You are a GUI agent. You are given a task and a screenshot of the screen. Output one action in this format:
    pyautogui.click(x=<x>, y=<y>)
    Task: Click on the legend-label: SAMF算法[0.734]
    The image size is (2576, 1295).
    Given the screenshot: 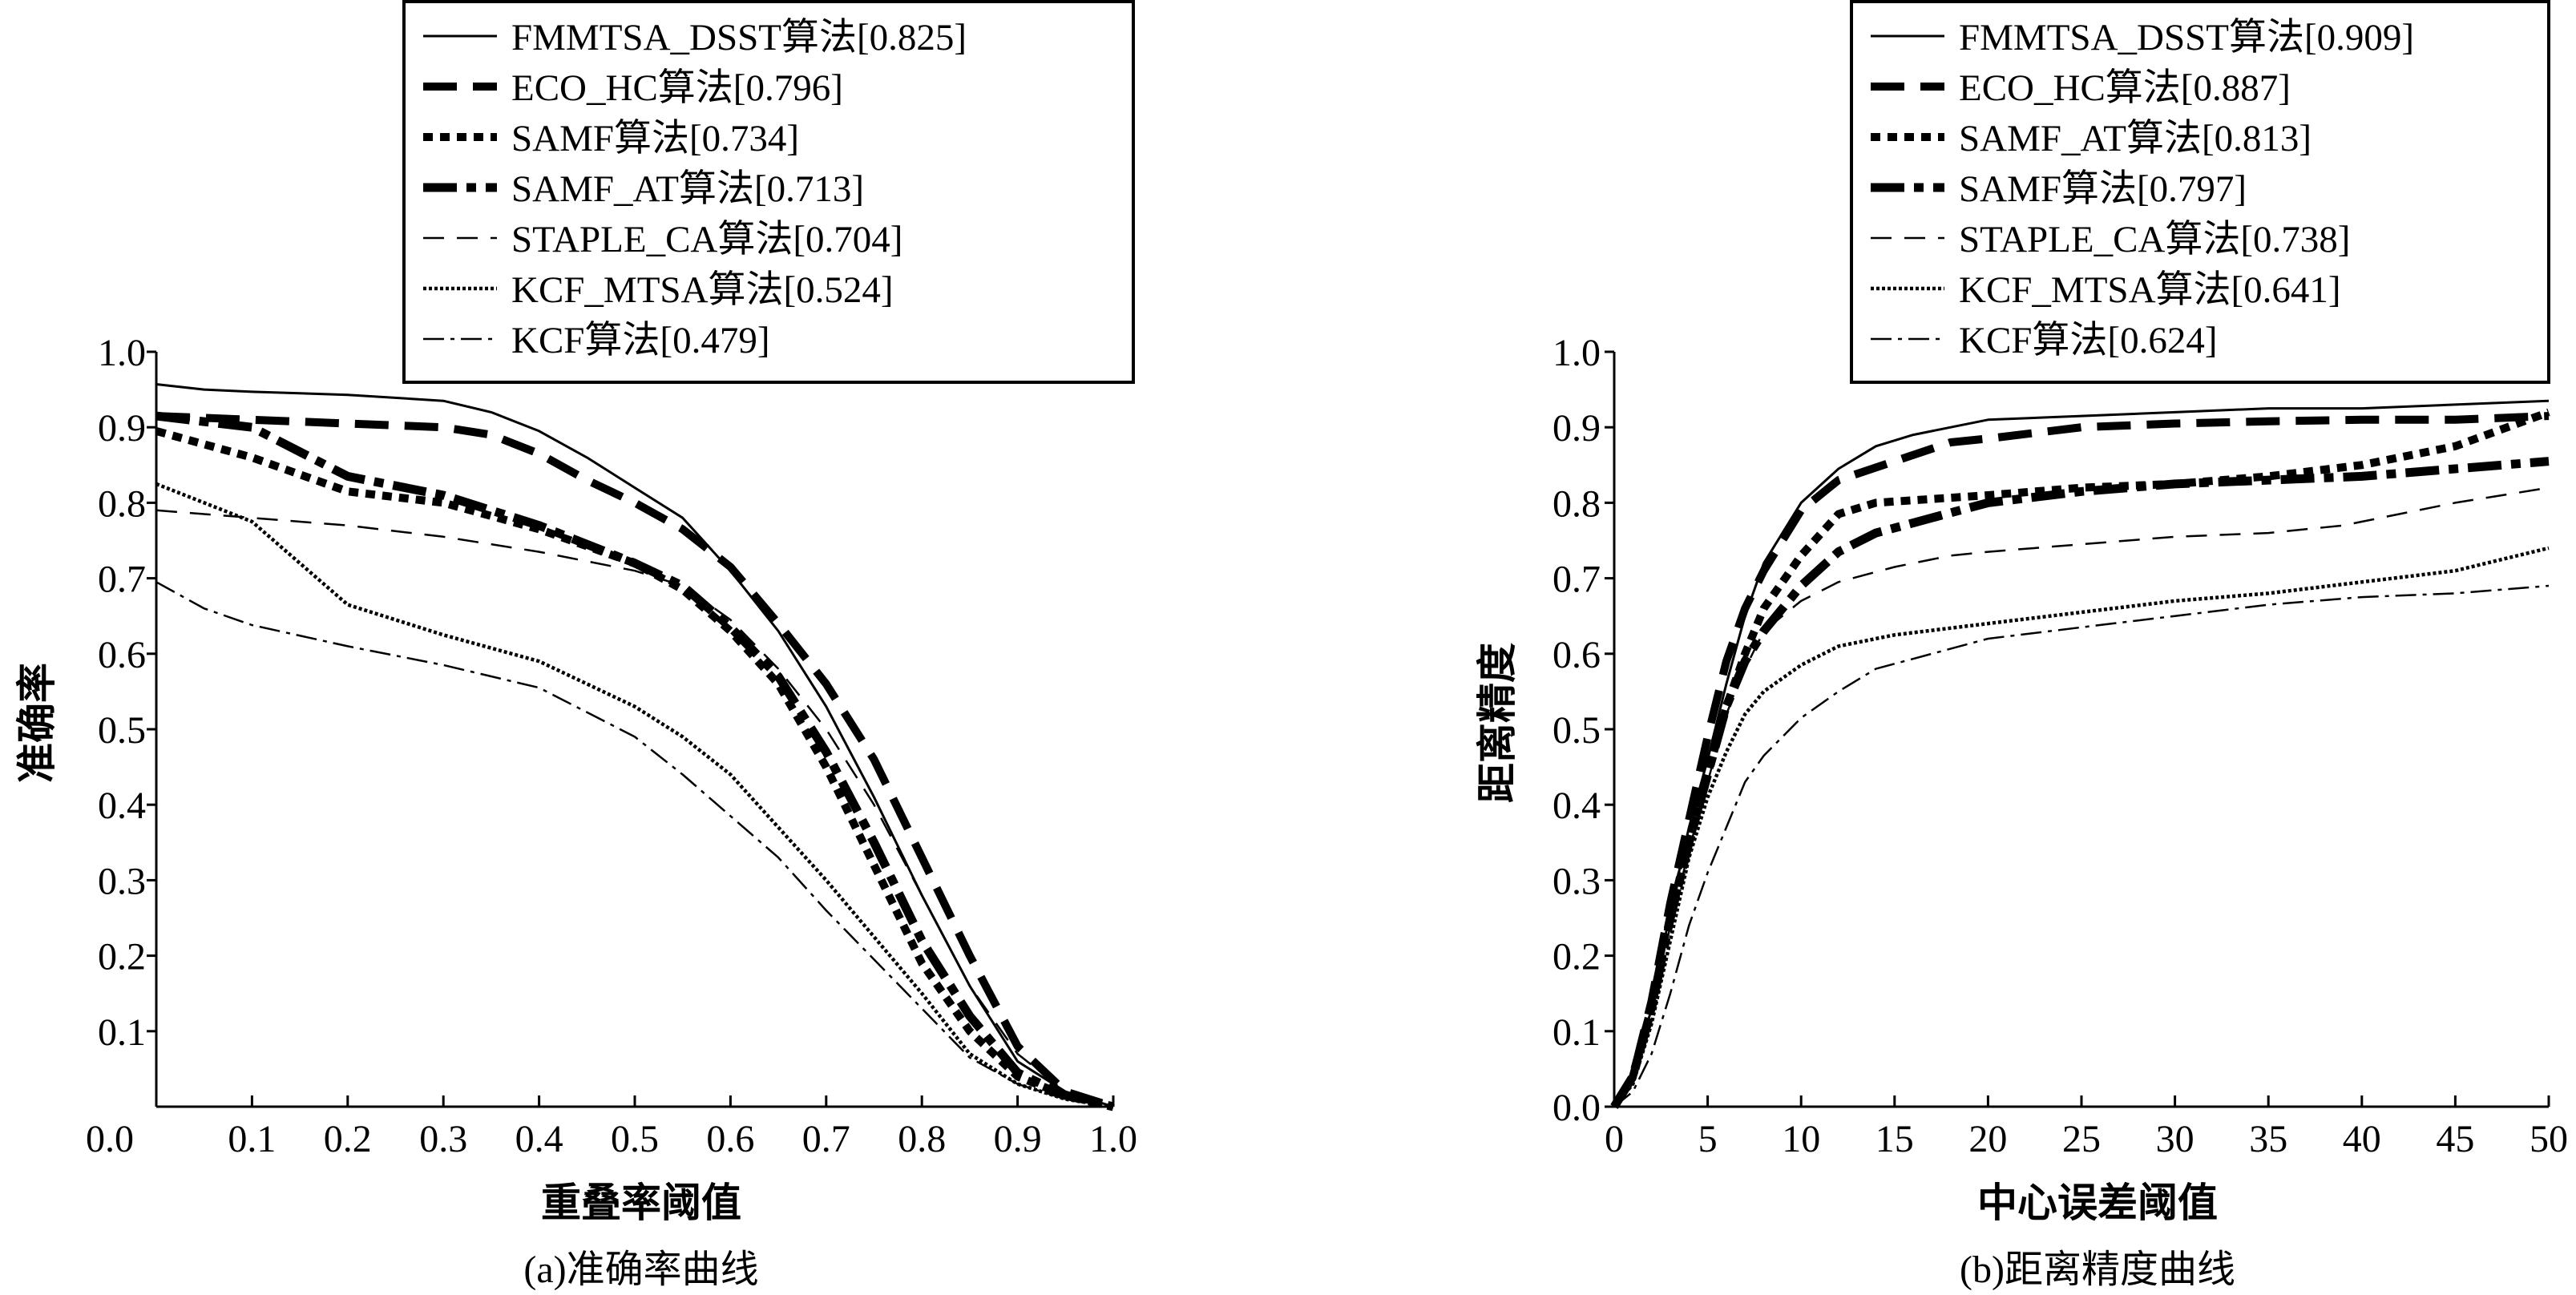 What is the action you would take?
    pyautogui.click(x=655, y=138)
    